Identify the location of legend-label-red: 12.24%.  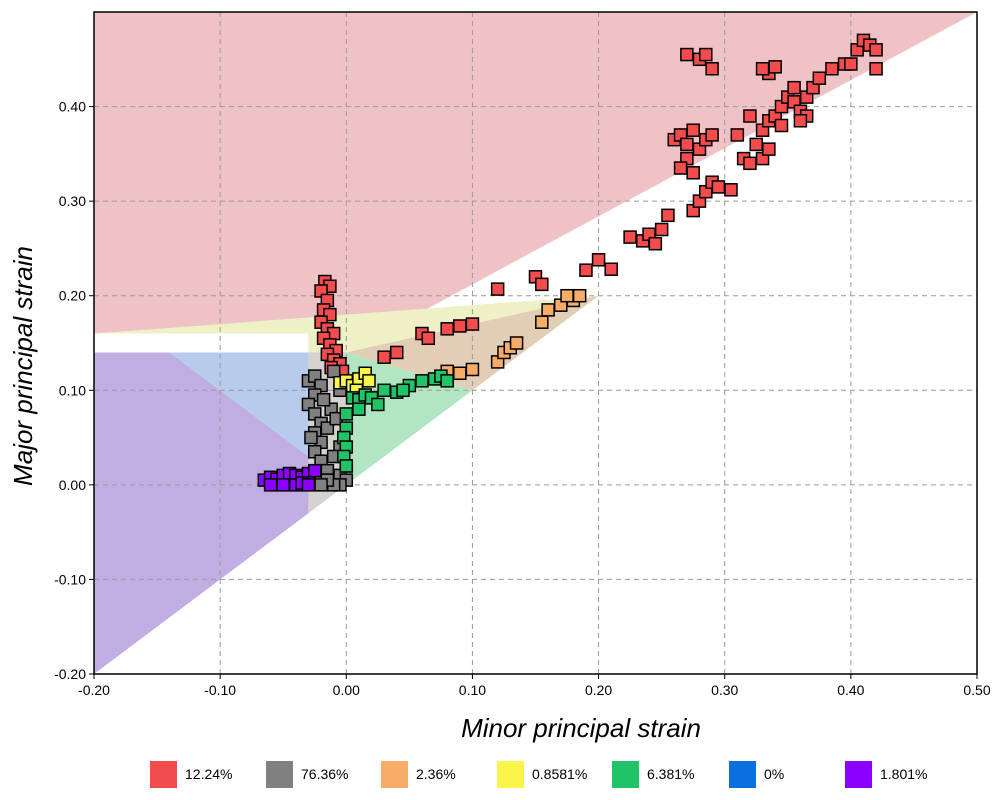
(209, 774).